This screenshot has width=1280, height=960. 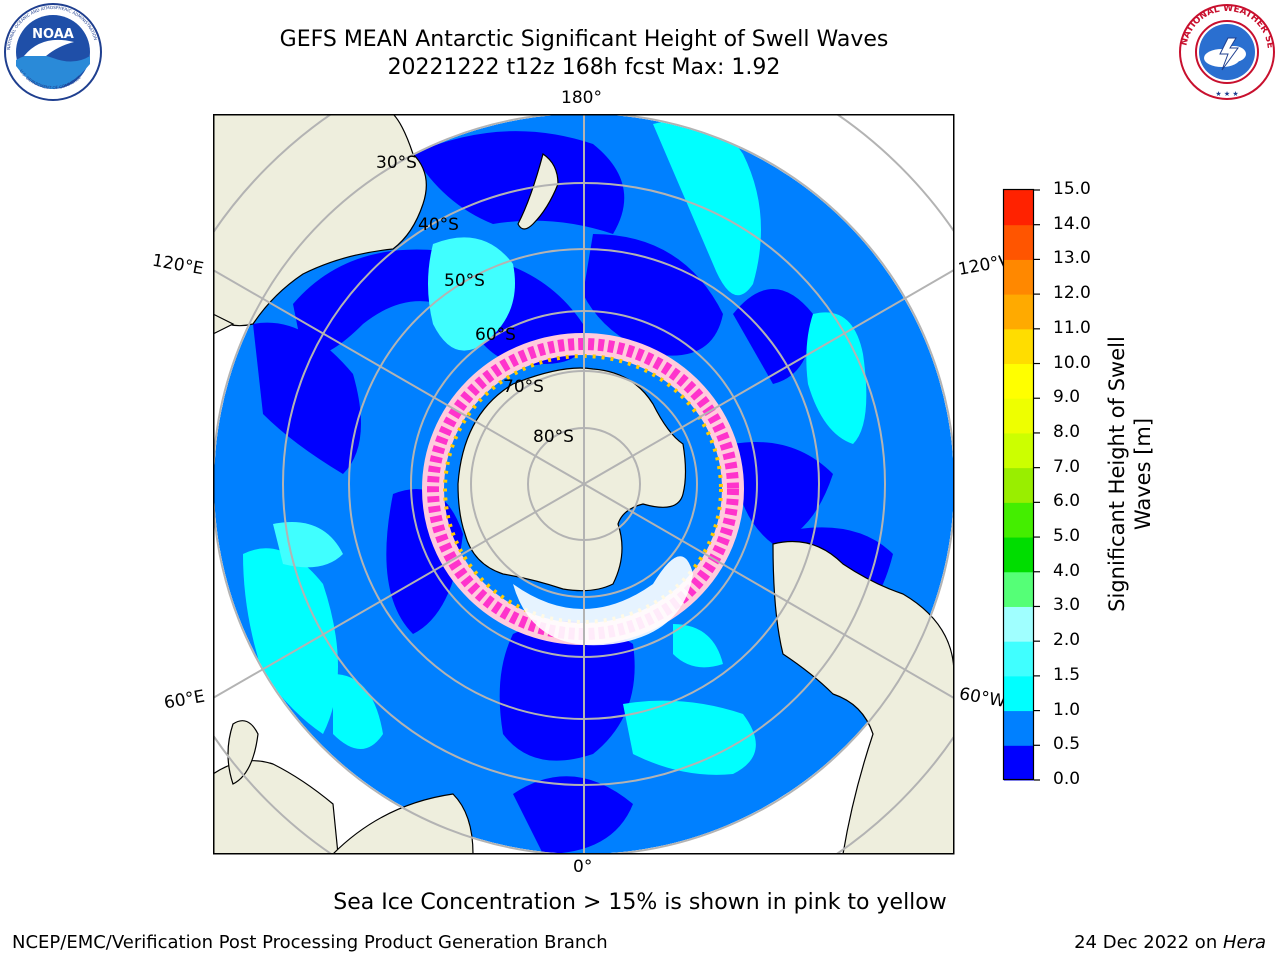 What do you see at coordinates (1148, 942) in the screenshot?
I see `footer-date-text: 24 Dec 2022 on` at bounding box center [1148, 942].